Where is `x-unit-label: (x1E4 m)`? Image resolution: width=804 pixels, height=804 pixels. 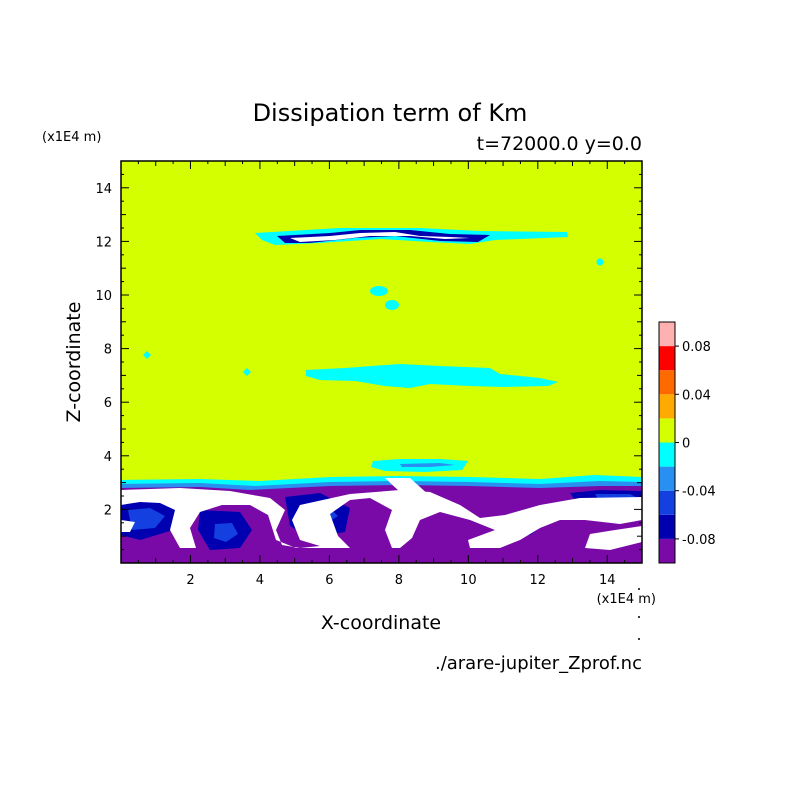 x-unit-label: (x1E4 m) is located at coordinates (626, 599).